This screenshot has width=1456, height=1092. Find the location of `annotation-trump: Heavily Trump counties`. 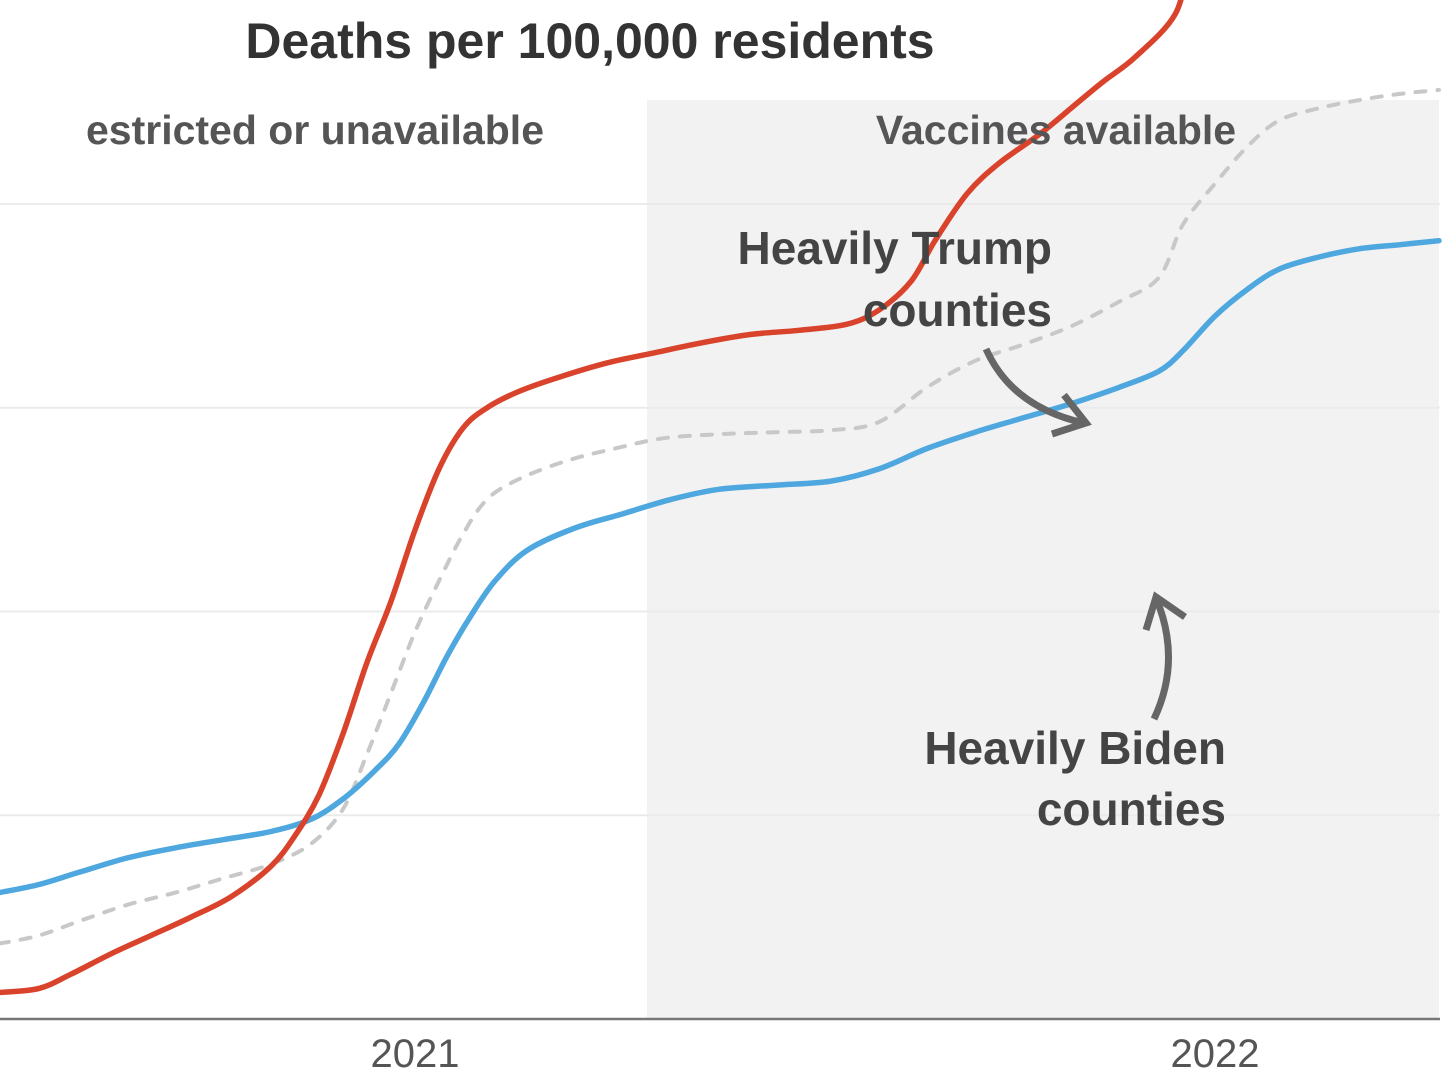

annotation-trump: Heavily Trump counties is located at coordinates (915, 330).